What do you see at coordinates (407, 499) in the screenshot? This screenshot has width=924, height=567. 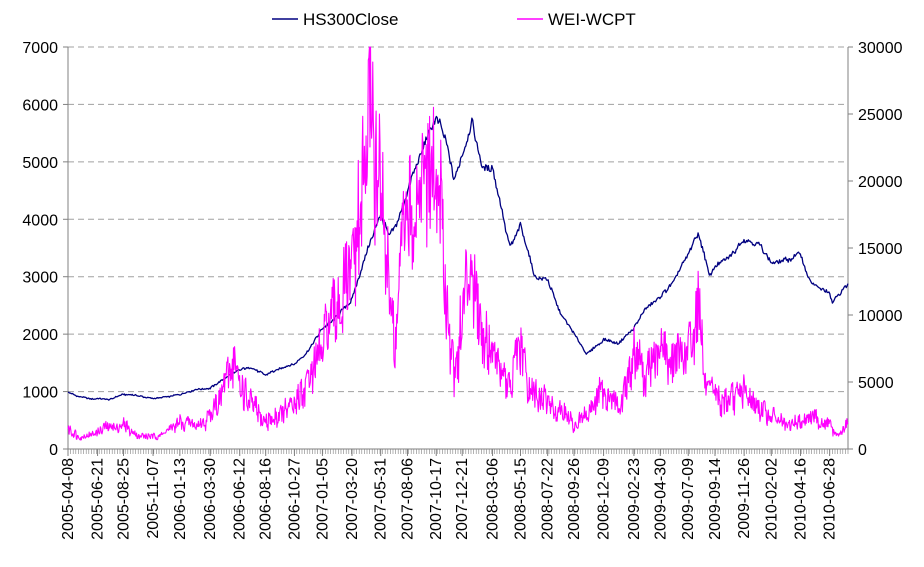 I see `x-tick-label: 2007-08-06` at bounding box center [407, 499].